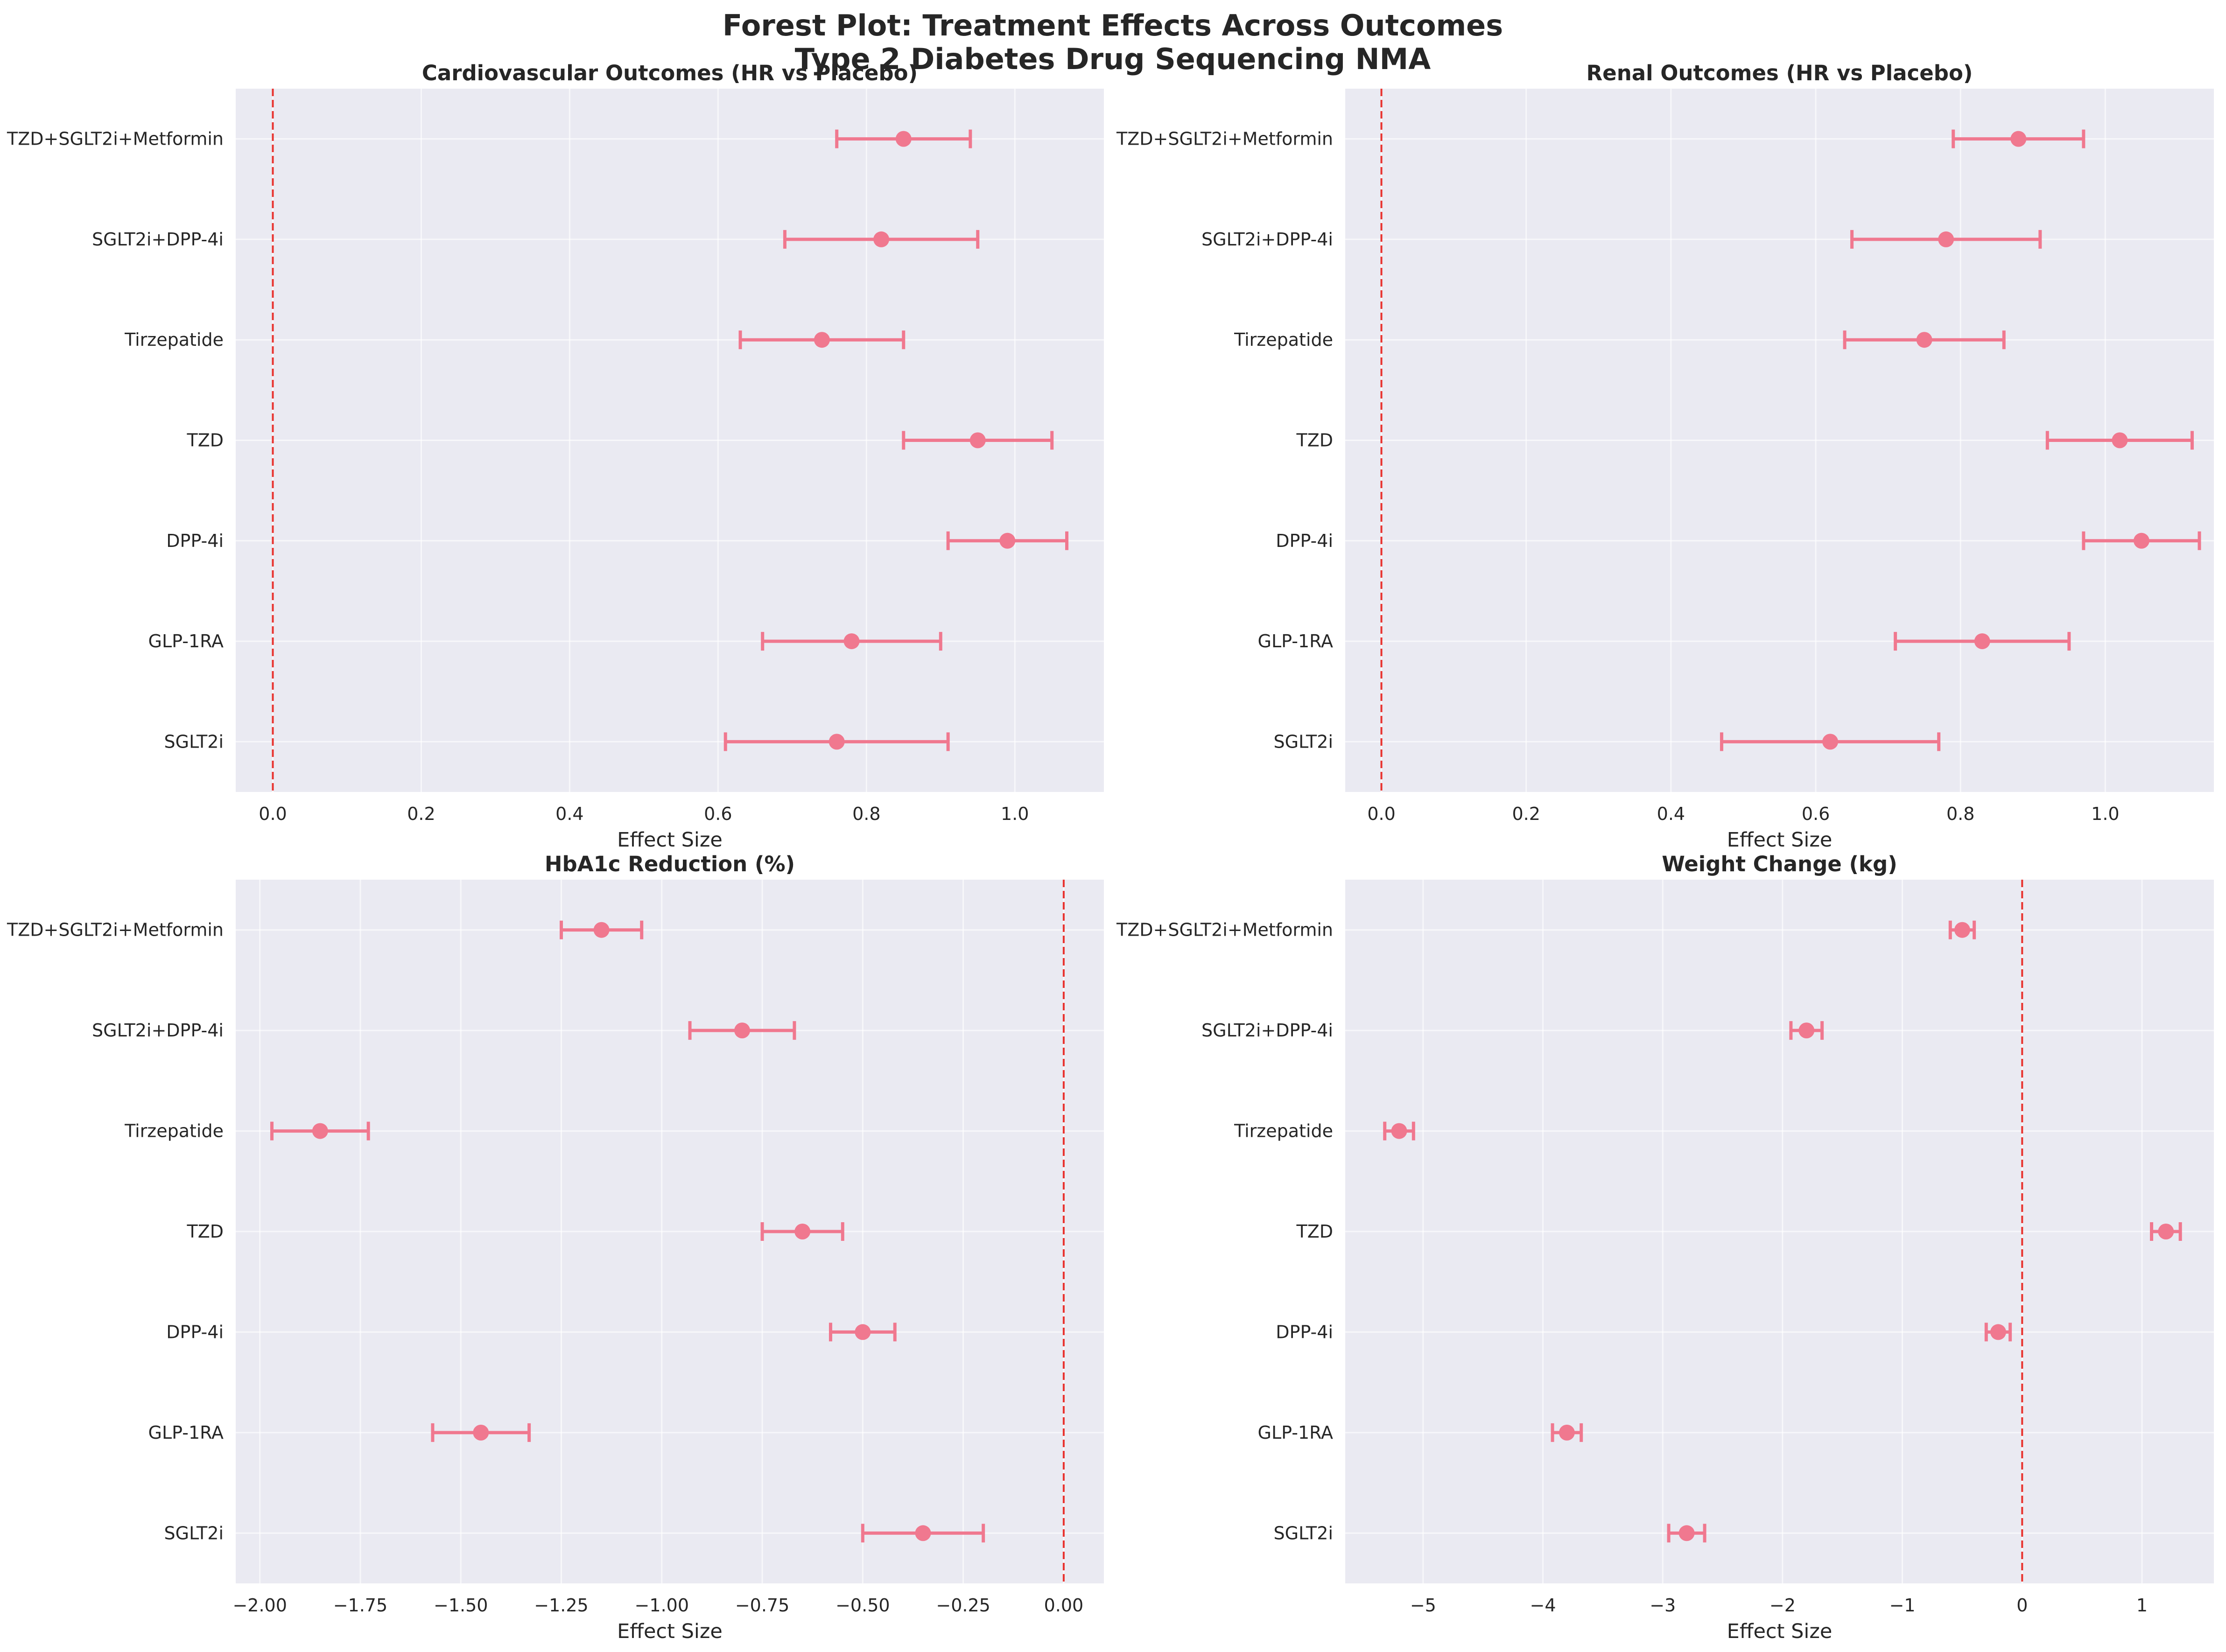 The width and height of the screenshot is (2226, 1652). Describe the element at coordinates (561, 1605) in the screenshot. I see `x-tick-label: −1.25` at that location.